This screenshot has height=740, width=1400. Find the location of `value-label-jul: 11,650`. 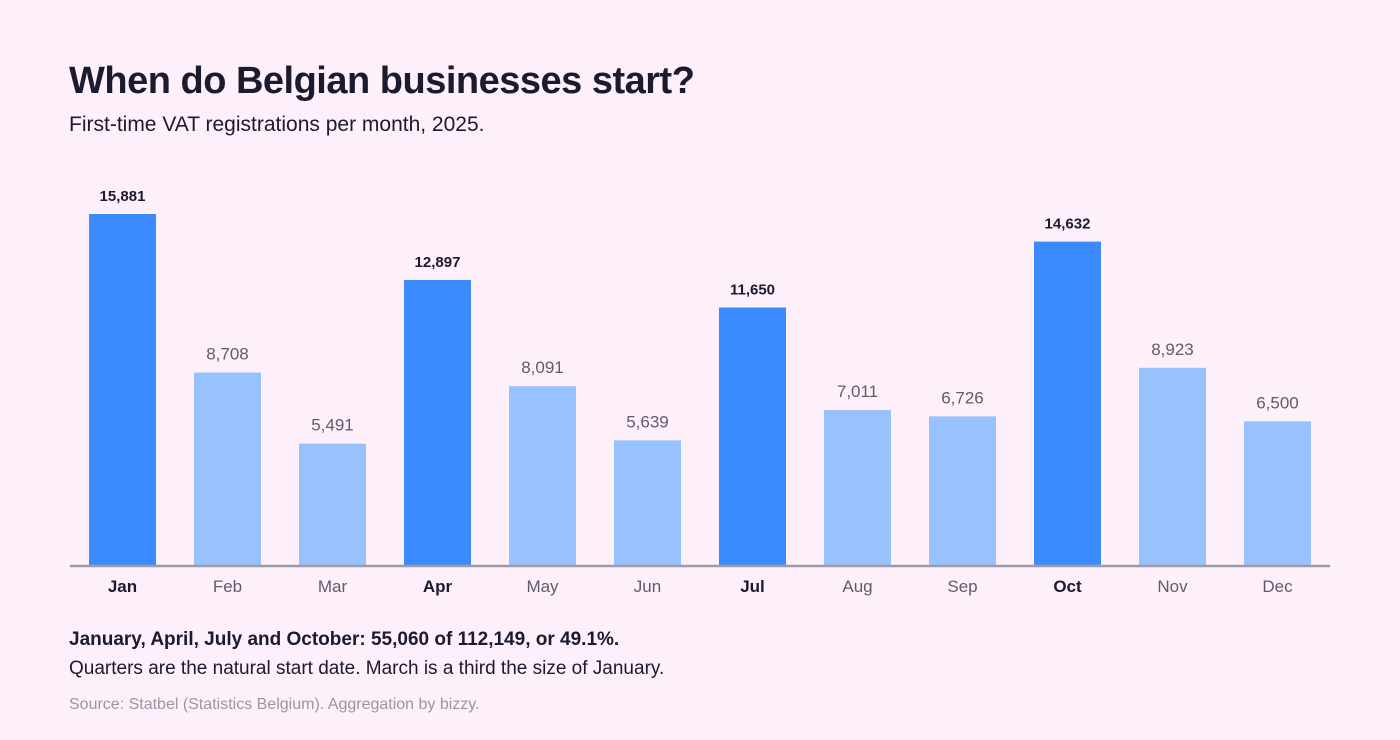

value-label-jul: 11,650 is located at coordinates (752, 290).